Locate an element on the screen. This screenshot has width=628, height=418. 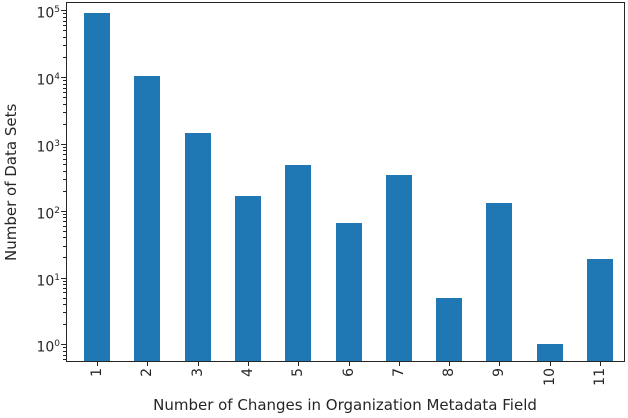
x-tick-label: 1 is located at coordinates (97, 372).